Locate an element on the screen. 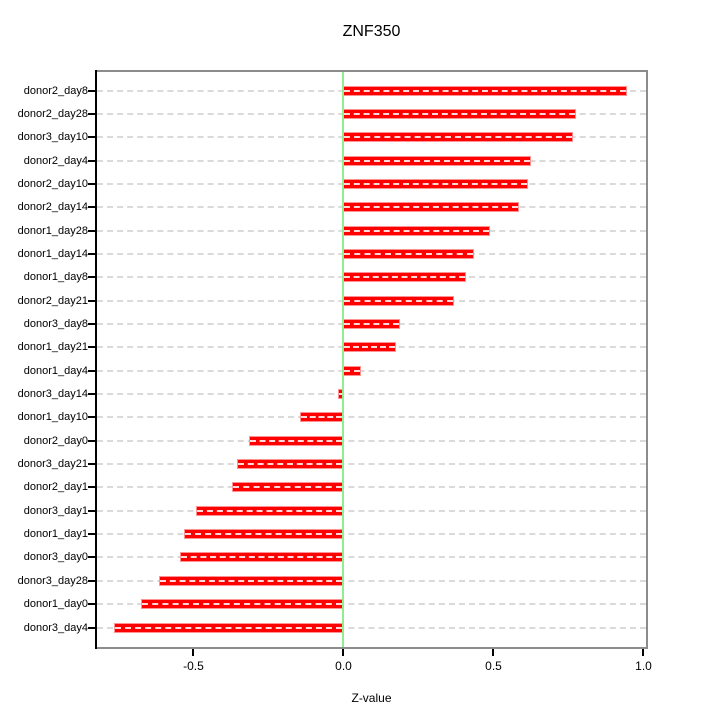  bar-donor1_day21 is located at coordinates (369, 347).